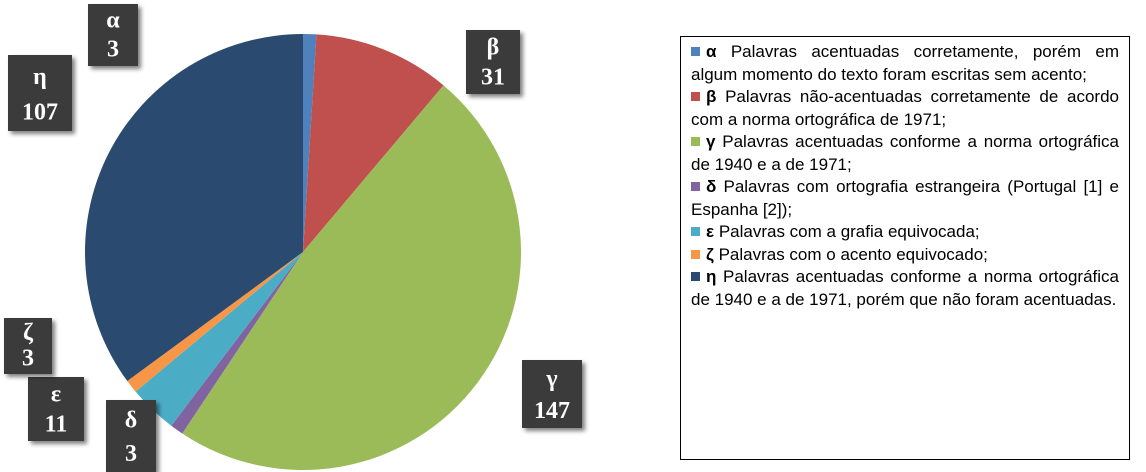 This screenshot has width=1146, height=472. Describe the element at coordinates (711, 276) in the screenshot. I see `legend-letter: η` at that location.